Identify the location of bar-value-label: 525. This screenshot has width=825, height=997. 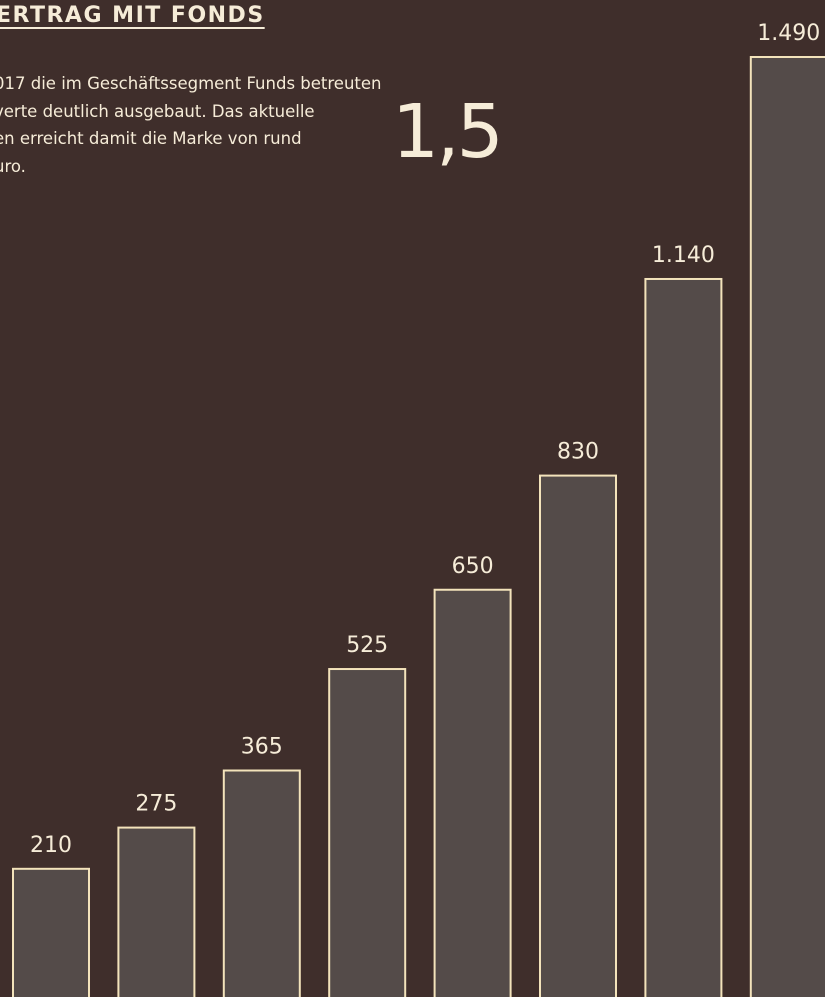
(367, 645).